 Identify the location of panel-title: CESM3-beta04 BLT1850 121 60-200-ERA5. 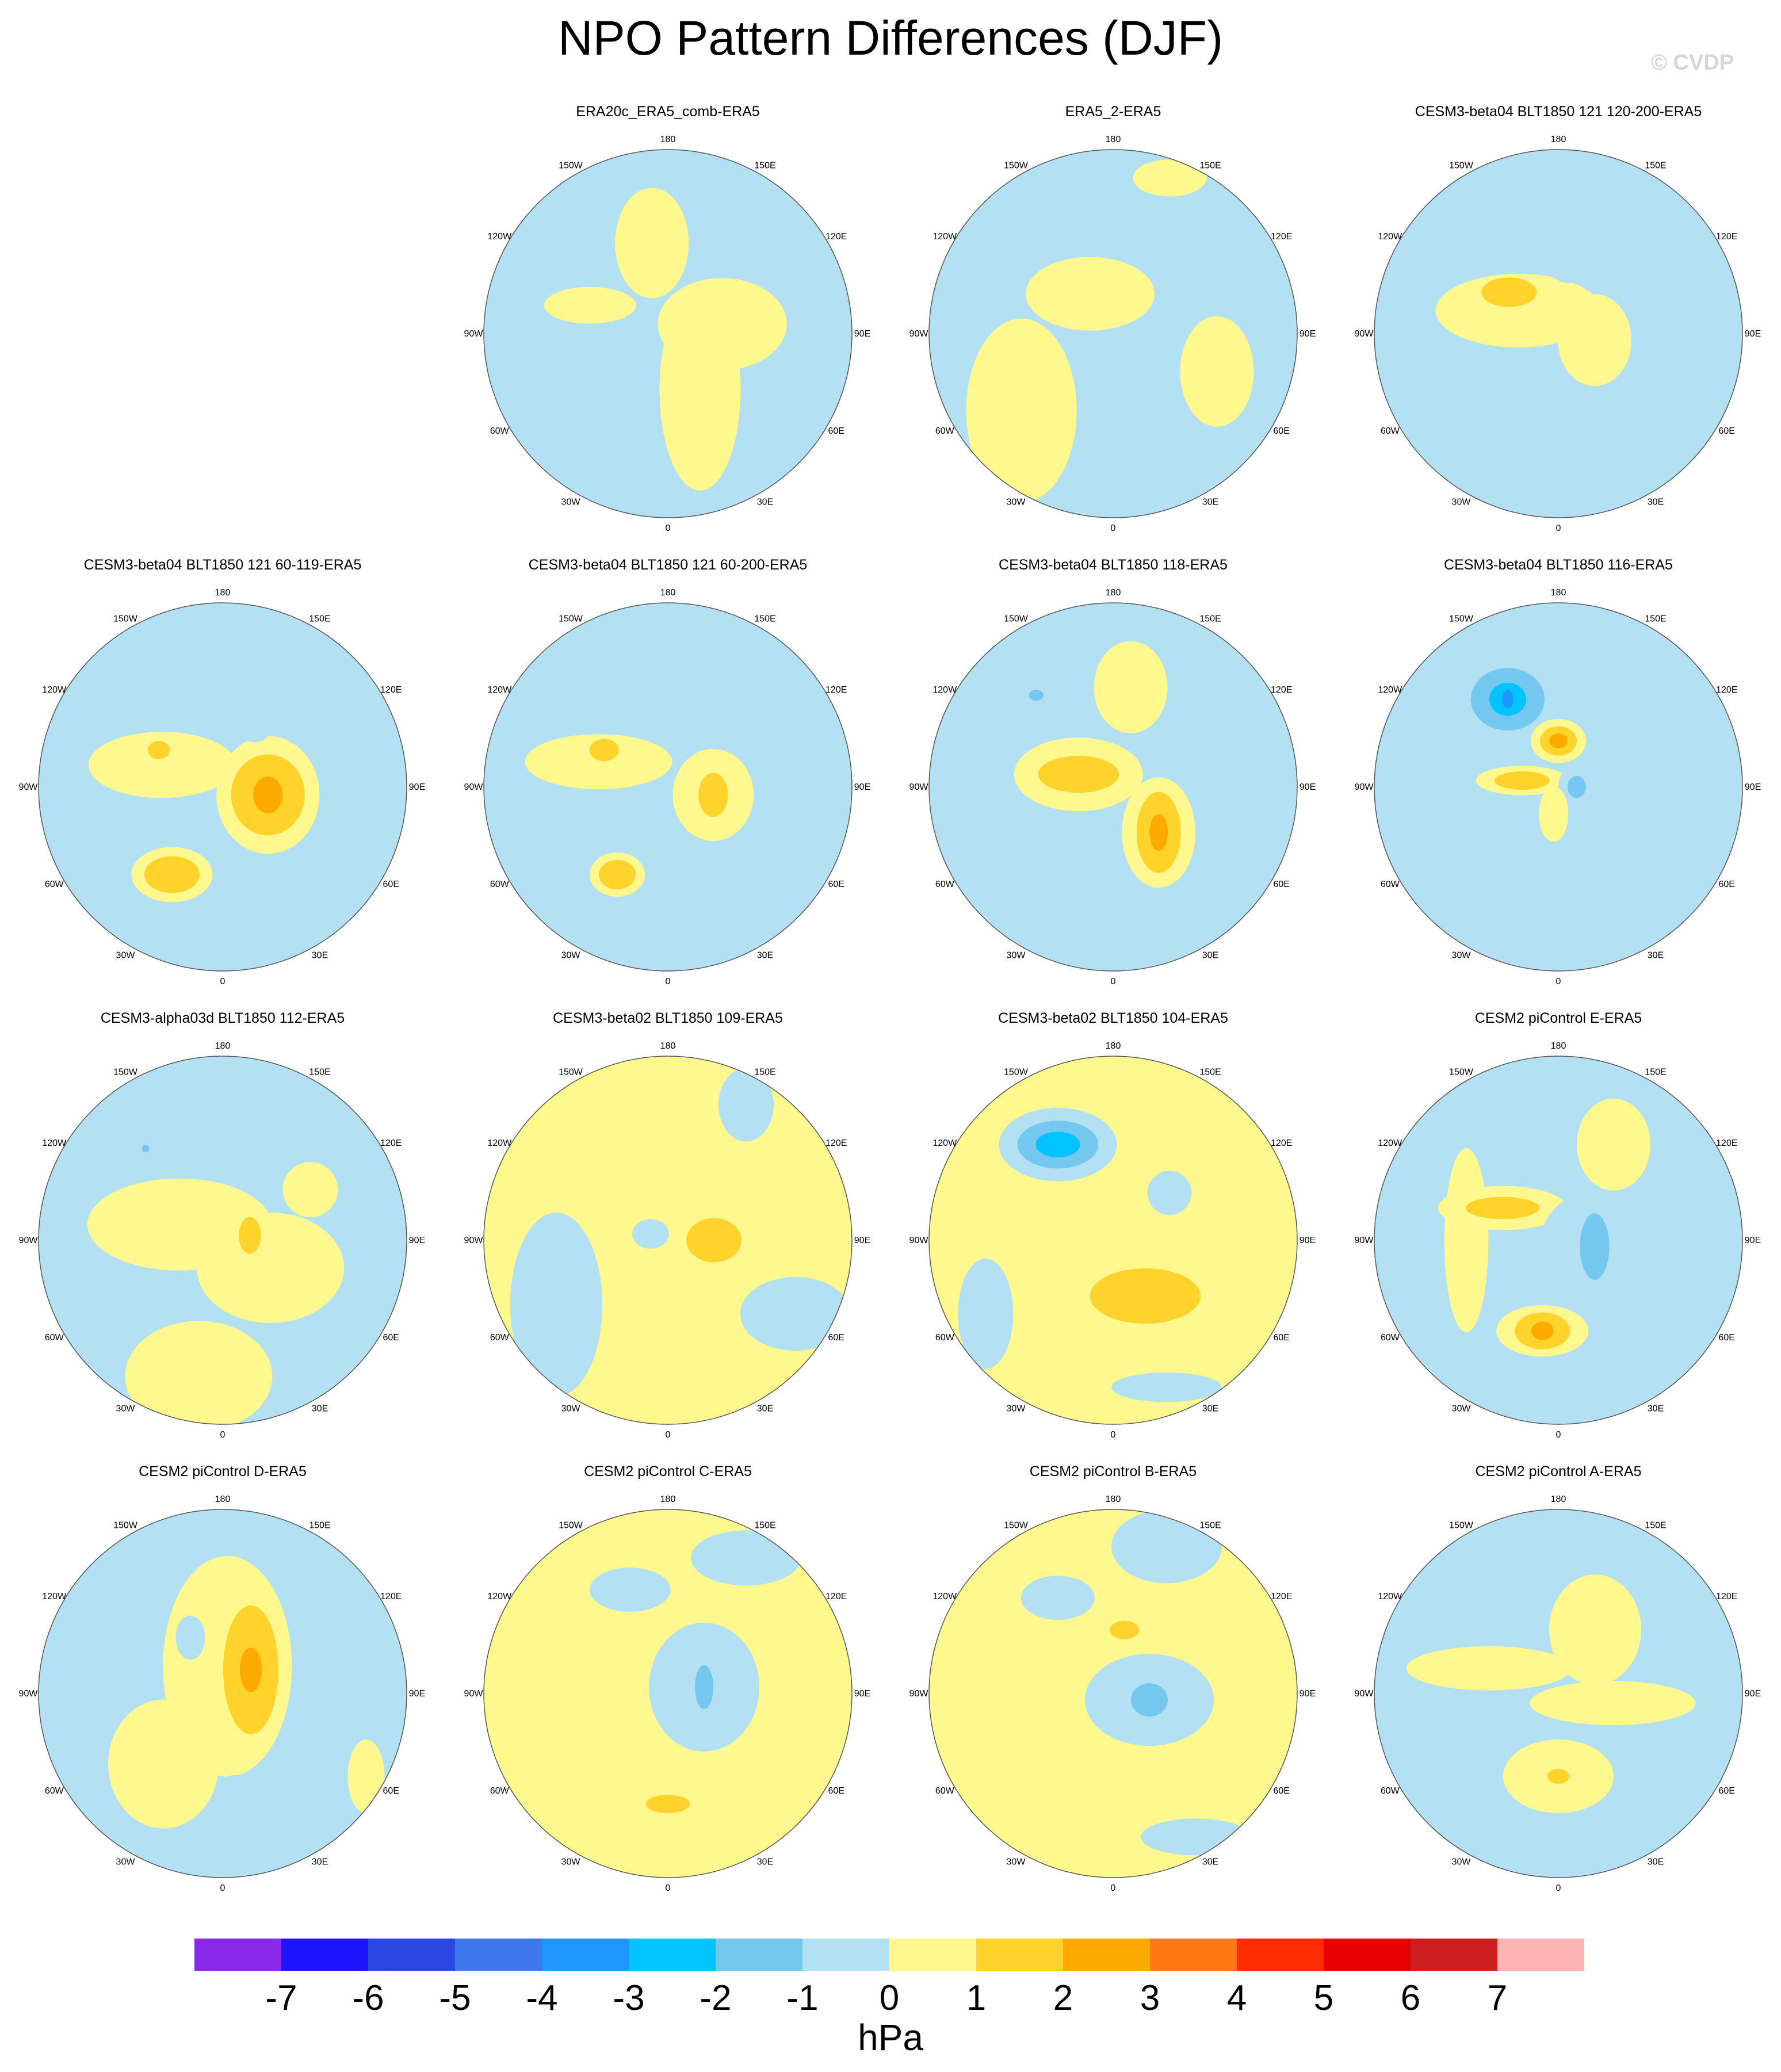
(668, 565).